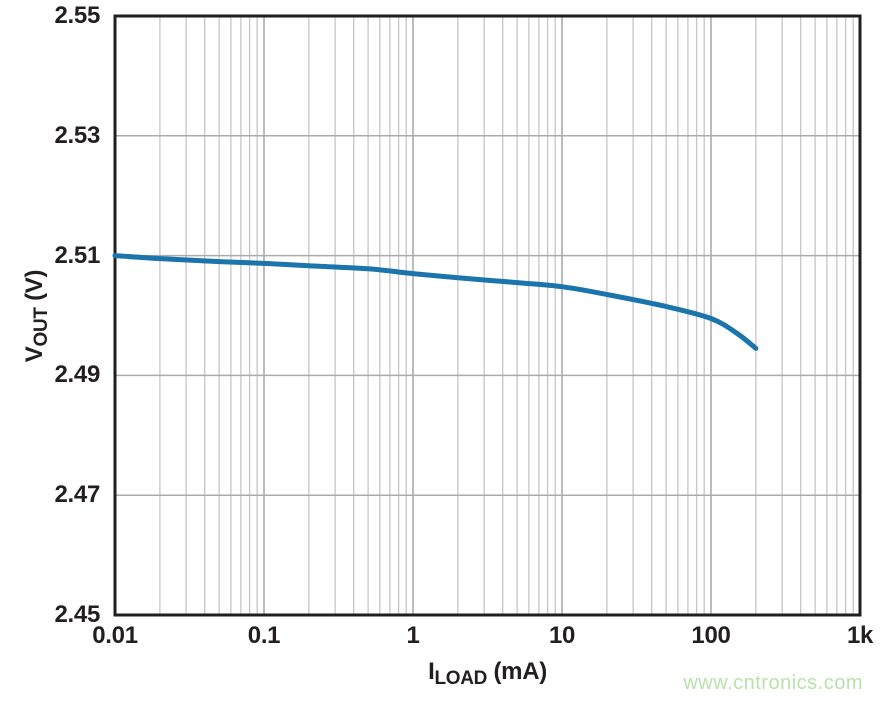 This screenshot has width=884, height=702. I want to click on x-axis-title-unit: (mA), so click(517, 671).